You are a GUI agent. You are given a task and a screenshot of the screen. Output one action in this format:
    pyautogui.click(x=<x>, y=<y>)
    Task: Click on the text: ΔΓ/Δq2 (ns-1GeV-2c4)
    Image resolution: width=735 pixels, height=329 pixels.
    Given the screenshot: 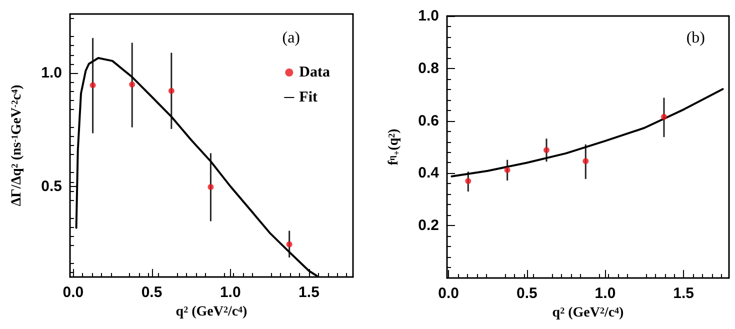 What is the action you would take?
    pyautogui.click(x=17, y=145)
    